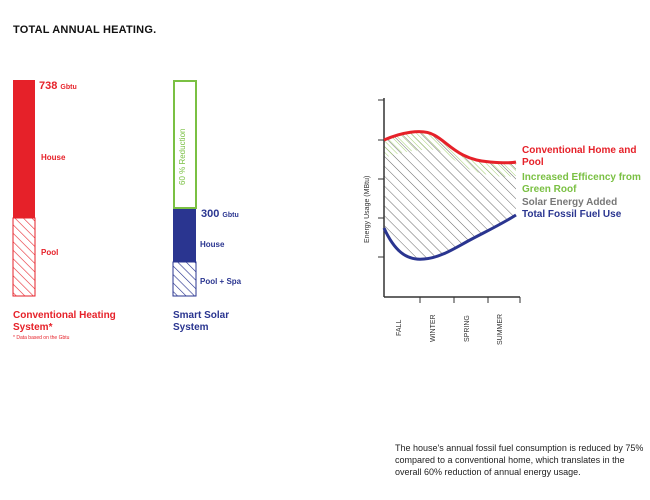  Describe the element at coordinates (24, 257) in the screenshot. I see `conv-pool-segment` at that location.